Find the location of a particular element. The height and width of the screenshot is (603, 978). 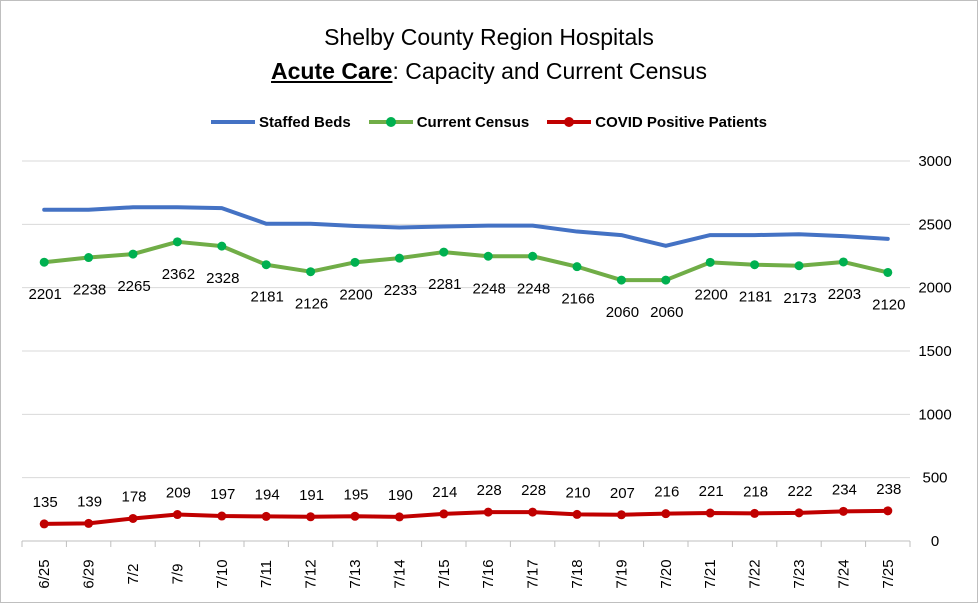

data-label: 2166 is located at coordinates (577, 299).